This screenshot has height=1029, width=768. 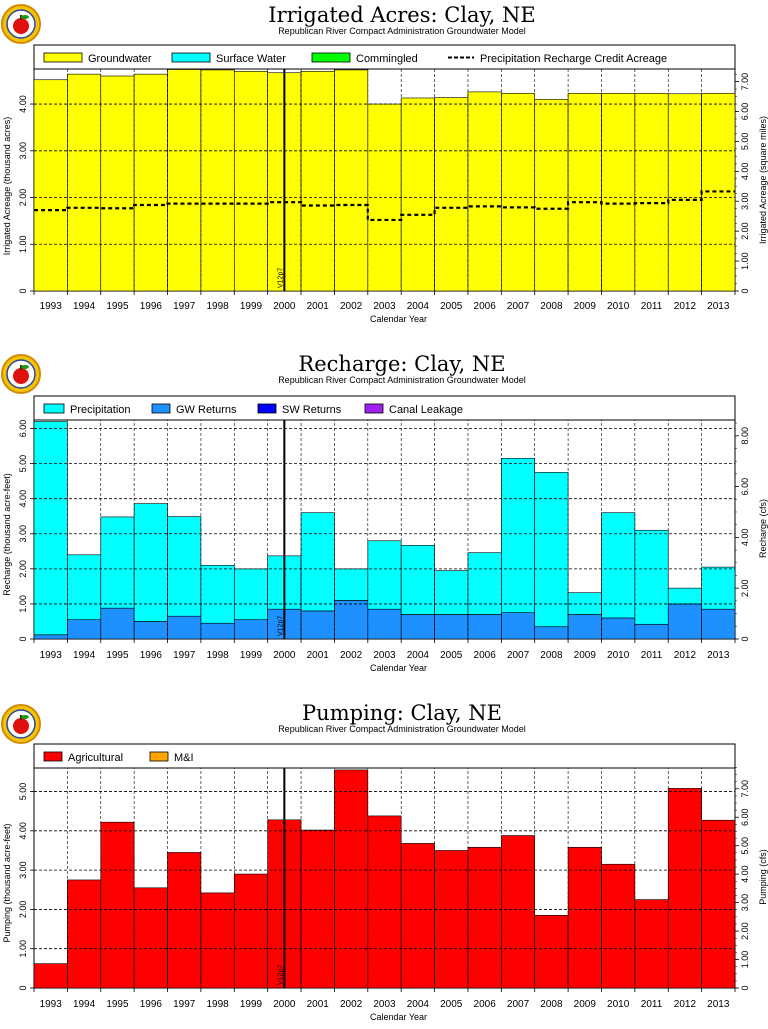 What do you see at coordinates (417, 580) in the screenshot?
I see `bar-precipitation-2004` at bounding box center [417, 580].